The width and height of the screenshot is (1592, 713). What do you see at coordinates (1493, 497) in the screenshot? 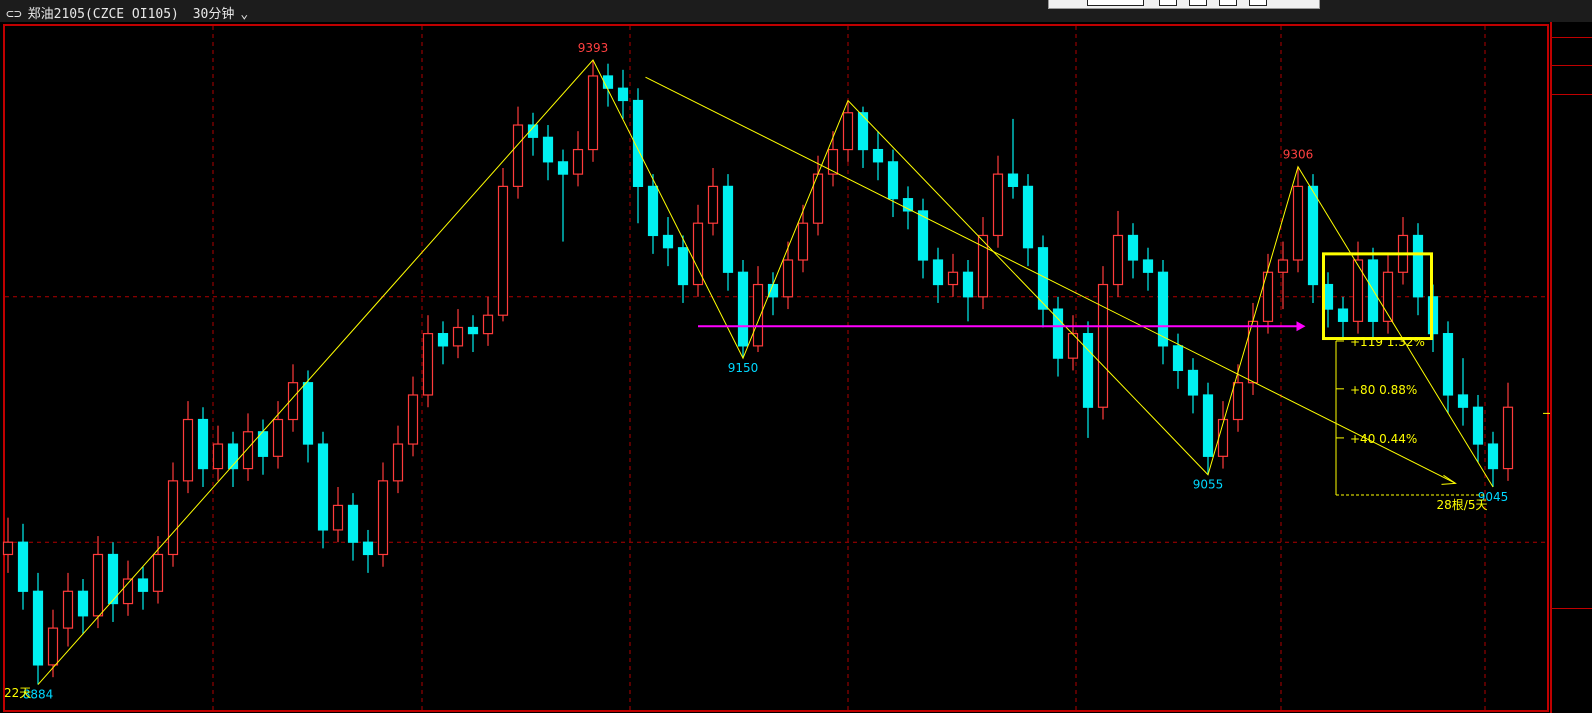
I see `pivot-label: 9045` at bounding box center [1493, 497].